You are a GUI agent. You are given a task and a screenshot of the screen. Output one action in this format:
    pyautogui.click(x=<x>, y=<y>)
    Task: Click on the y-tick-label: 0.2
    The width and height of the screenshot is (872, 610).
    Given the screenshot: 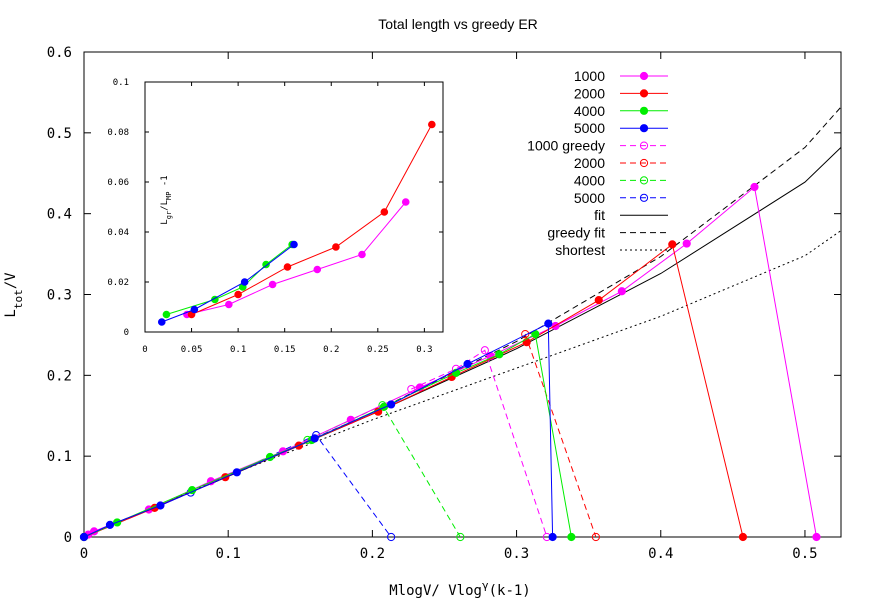 What is the action you would take?
    pyautogui.click(x=59, y=376)
    